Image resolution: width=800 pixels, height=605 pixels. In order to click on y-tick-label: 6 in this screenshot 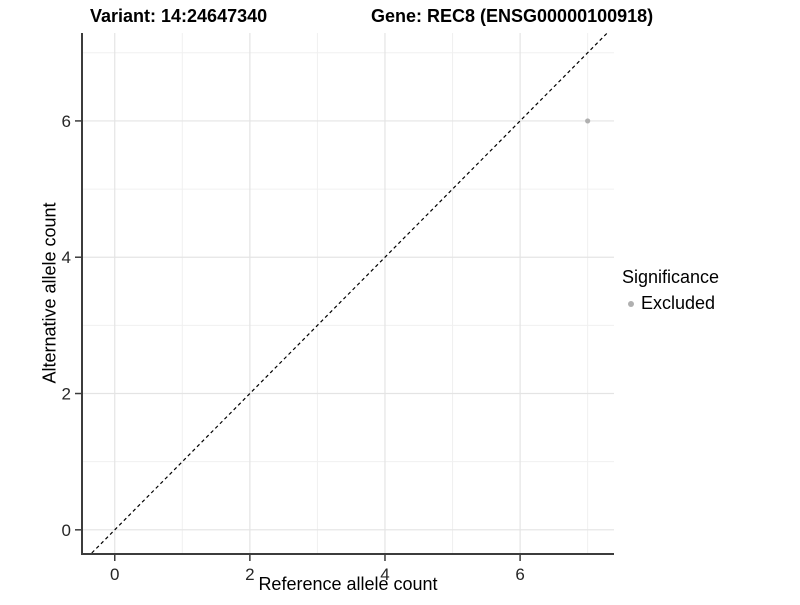, I will do `click(66, 121)`.